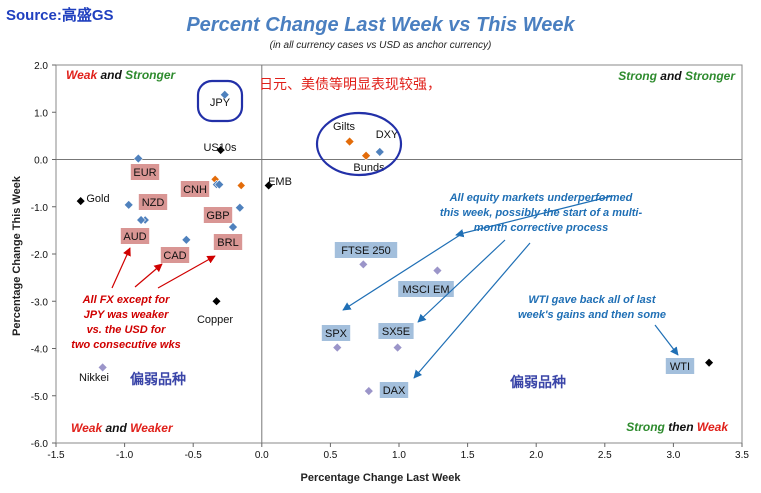  Describe the element at coordinates (359, 144) in the screenshot. I see `bonds-highlight-circle` at that location.